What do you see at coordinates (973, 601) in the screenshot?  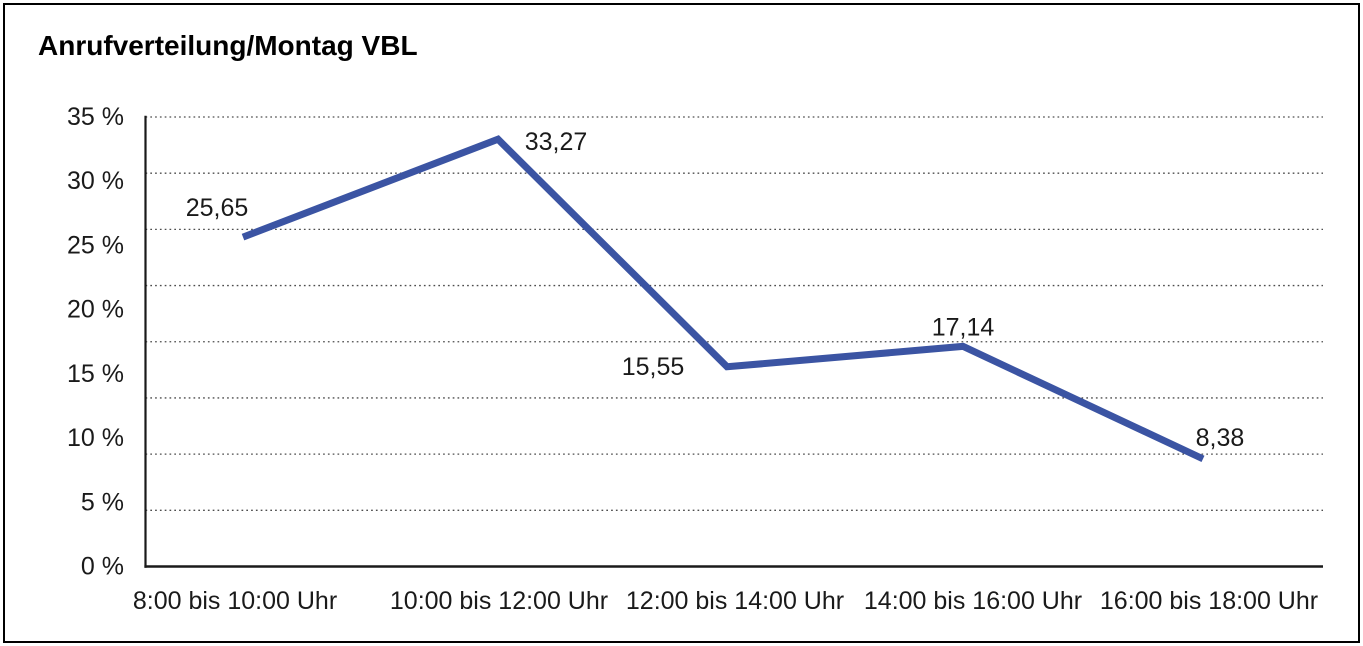 I see `x-category-label: 14:00 bis 16:00 Uhr` at bounding box center [973, 601].